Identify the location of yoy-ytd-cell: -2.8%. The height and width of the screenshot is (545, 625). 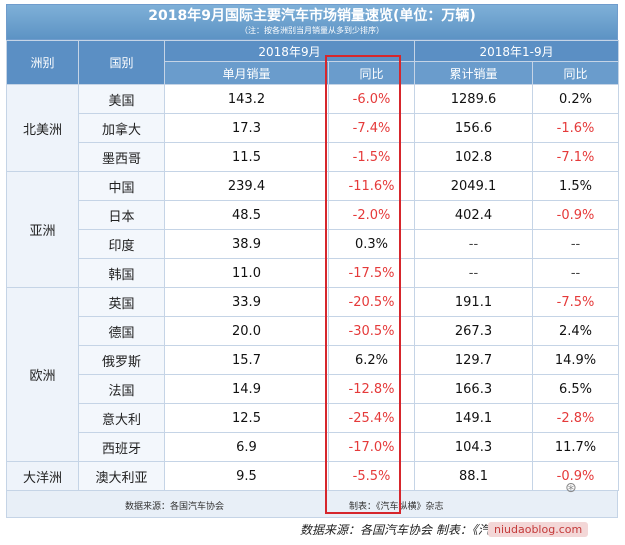
(575, 418).